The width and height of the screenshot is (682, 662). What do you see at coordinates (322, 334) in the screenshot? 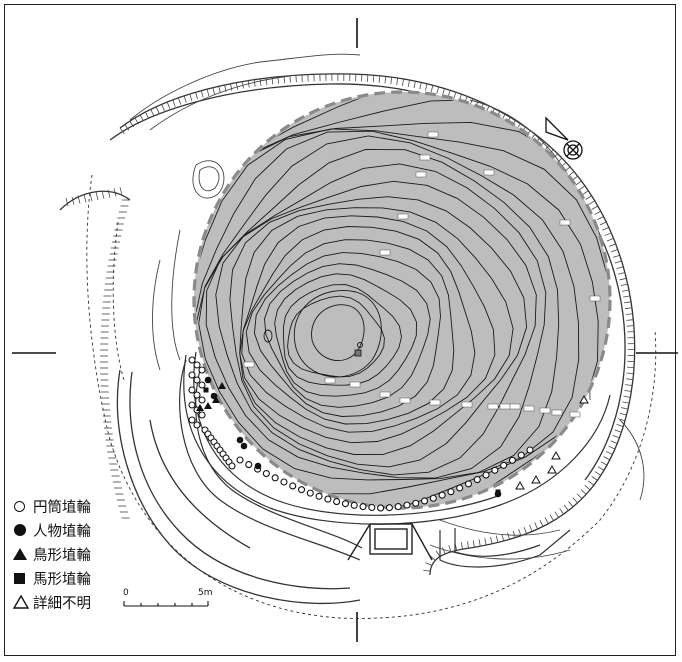
I see `mound-summit` at bounding box center [322, 334].